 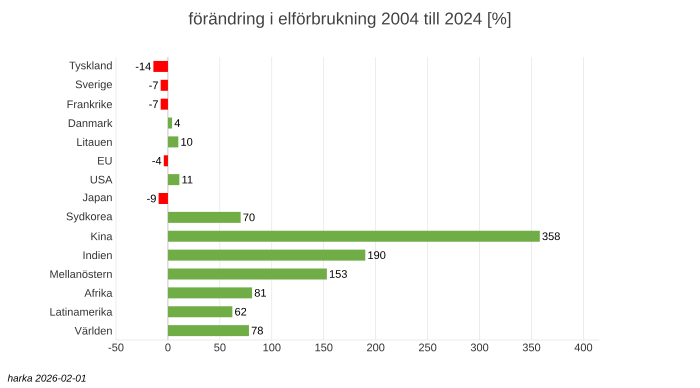 What do you see at coordinates (168, 348) in the screenshot?
I see `x-tick-label: 0` at bounding box center [168, 348].